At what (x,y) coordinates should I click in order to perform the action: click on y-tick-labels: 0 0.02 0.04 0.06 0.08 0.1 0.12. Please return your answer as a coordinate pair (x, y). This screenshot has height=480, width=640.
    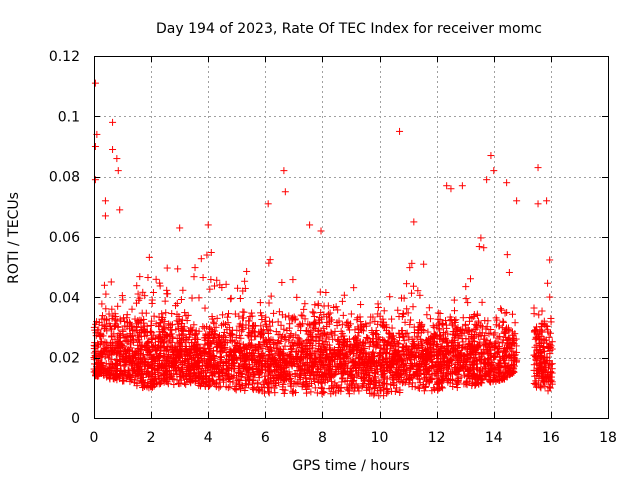
    Looking at the image, I should click on (64, 238).